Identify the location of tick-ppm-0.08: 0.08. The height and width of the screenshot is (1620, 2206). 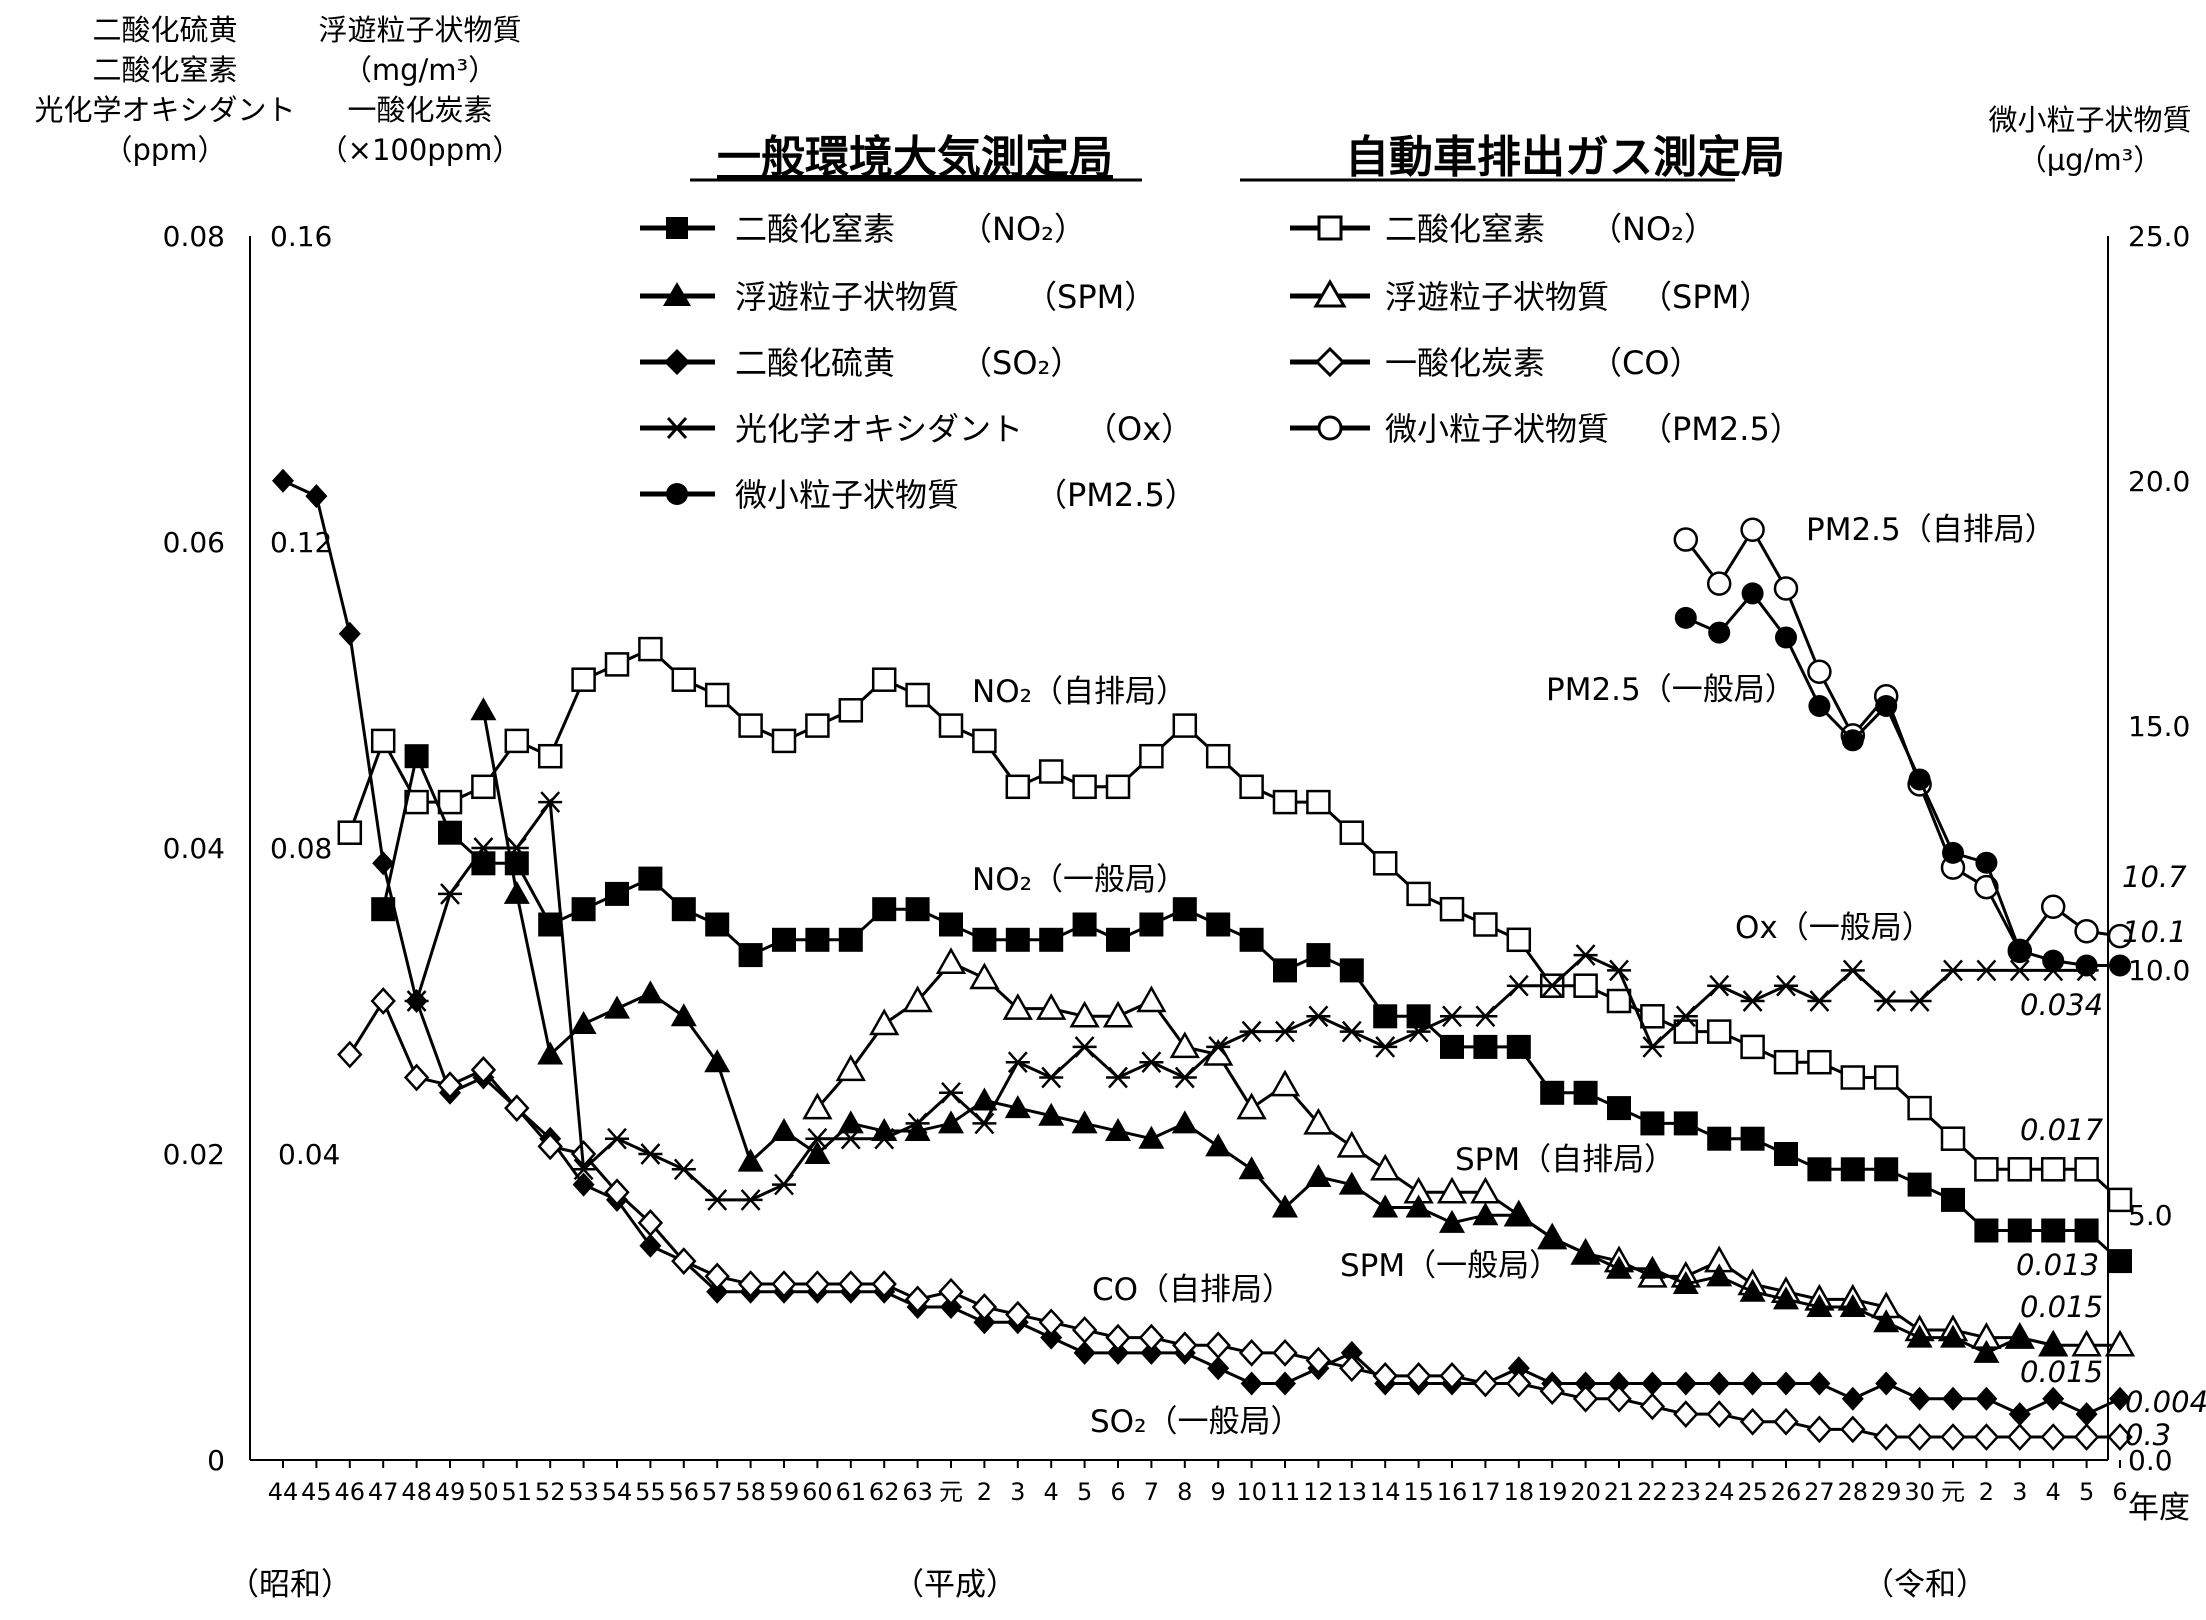
(194, 236).